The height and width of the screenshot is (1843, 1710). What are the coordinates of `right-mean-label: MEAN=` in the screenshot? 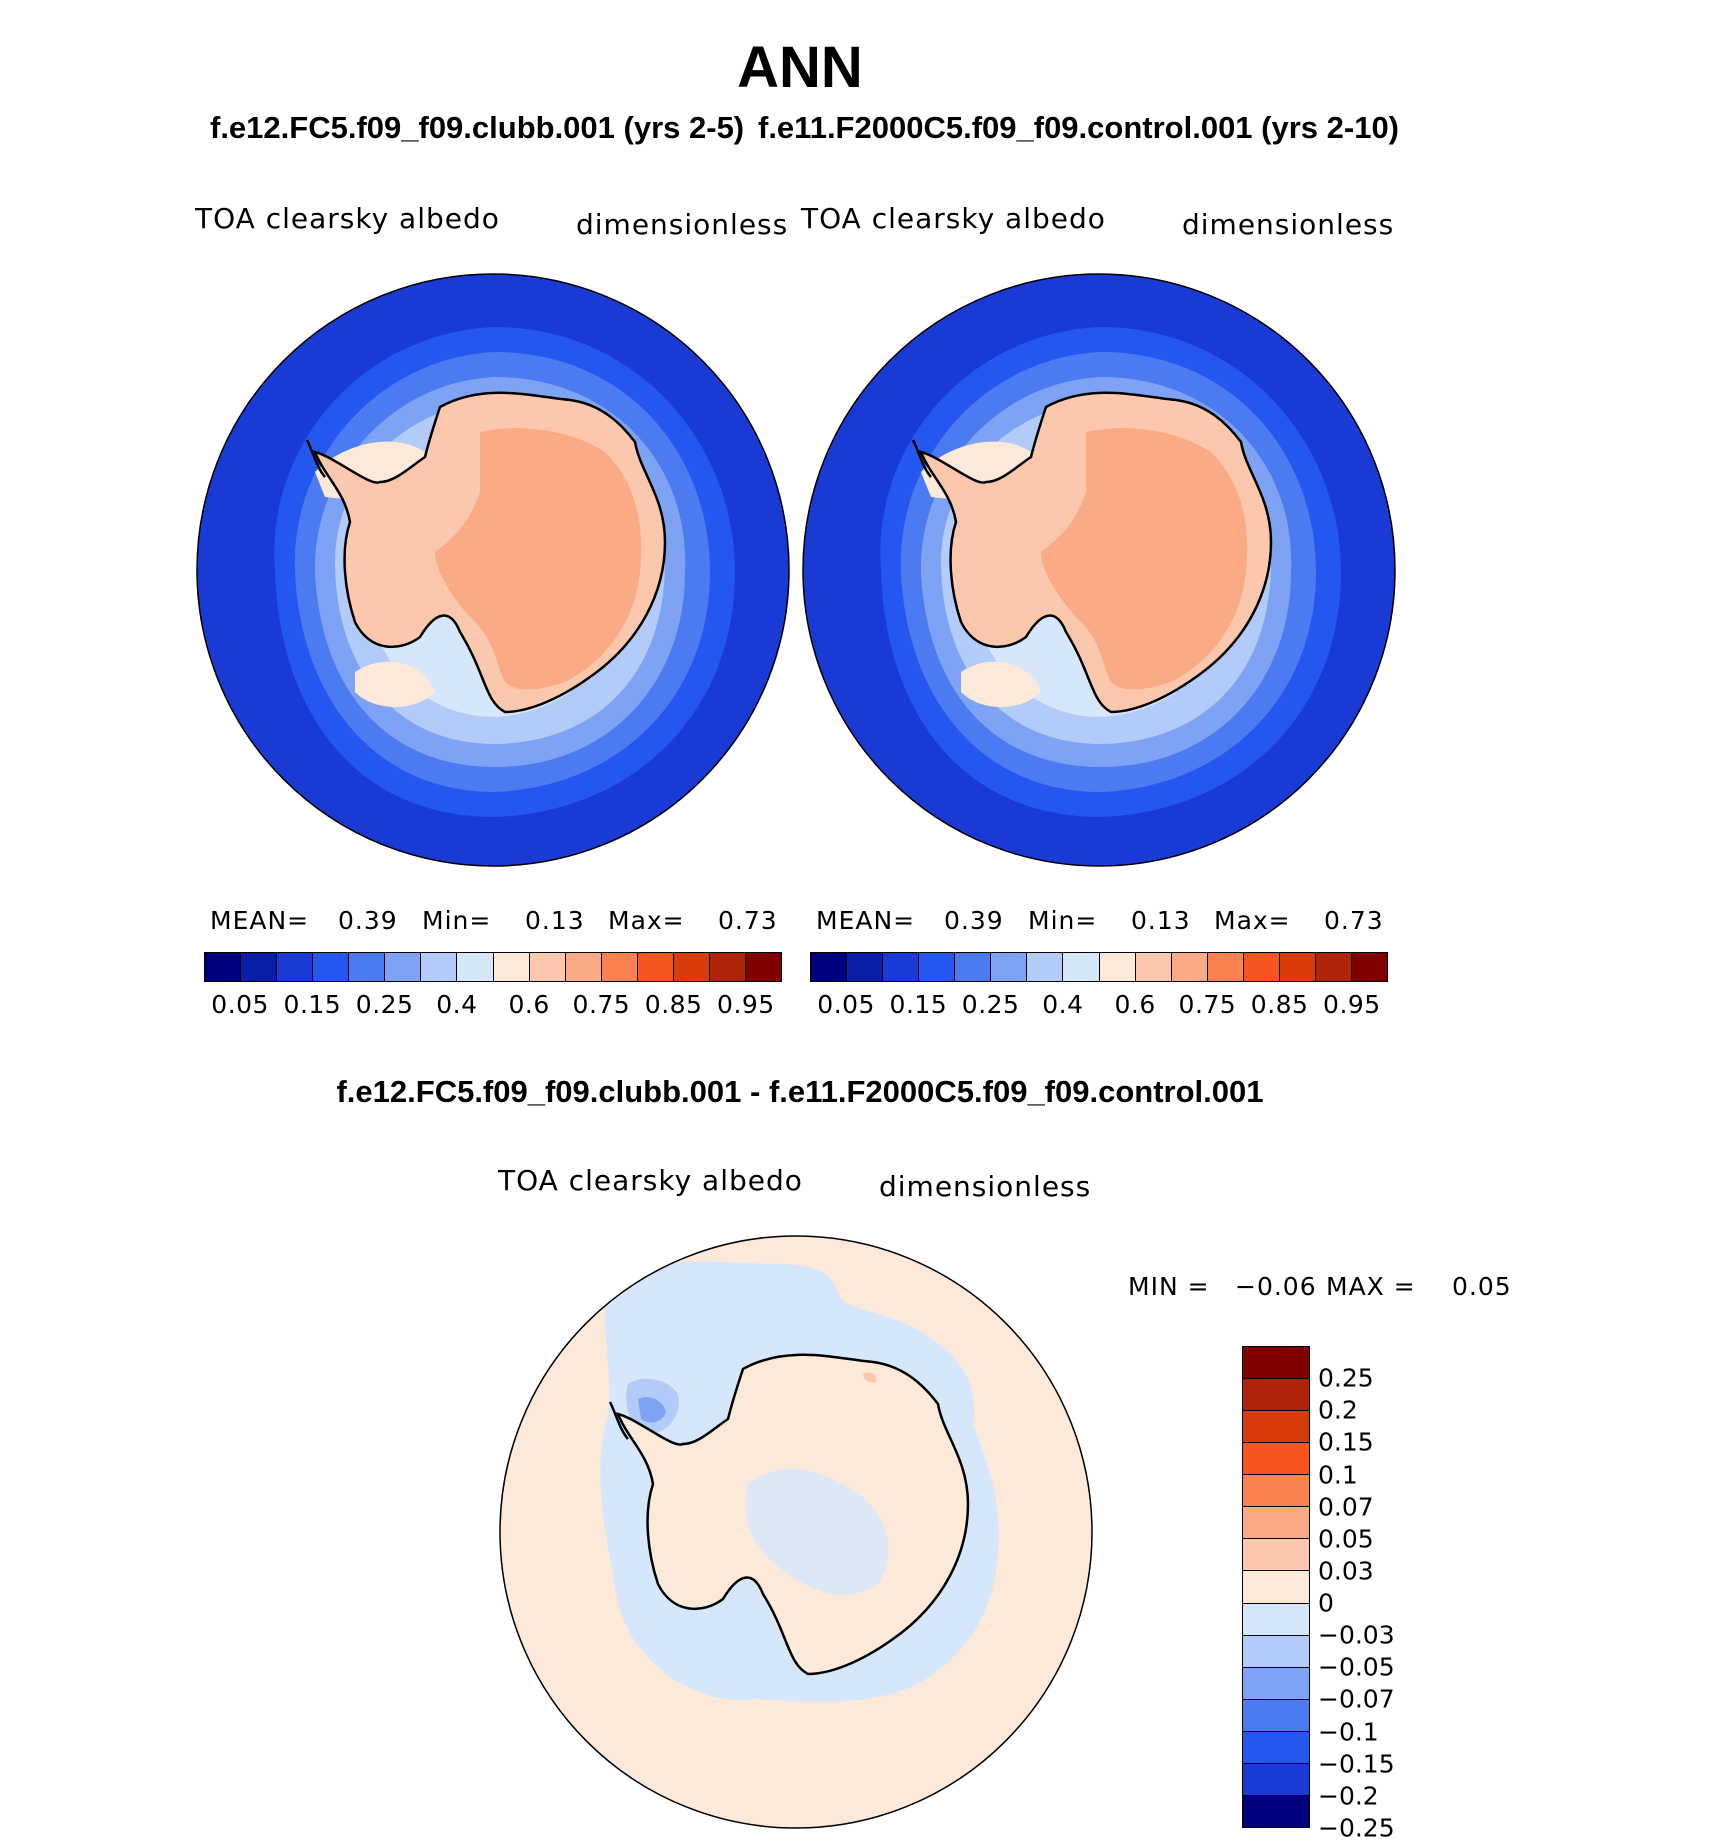 It's located at (866, 920).